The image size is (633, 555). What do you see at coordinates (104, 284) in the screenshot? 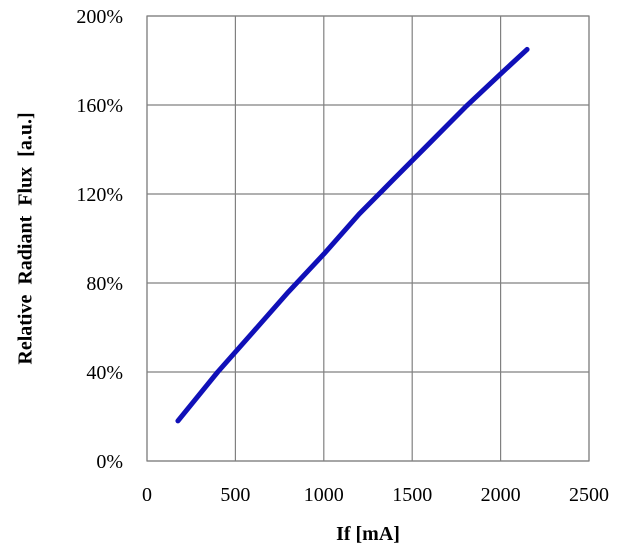
I see `y-tick-label: 80%` at bounding box center [104, 284].